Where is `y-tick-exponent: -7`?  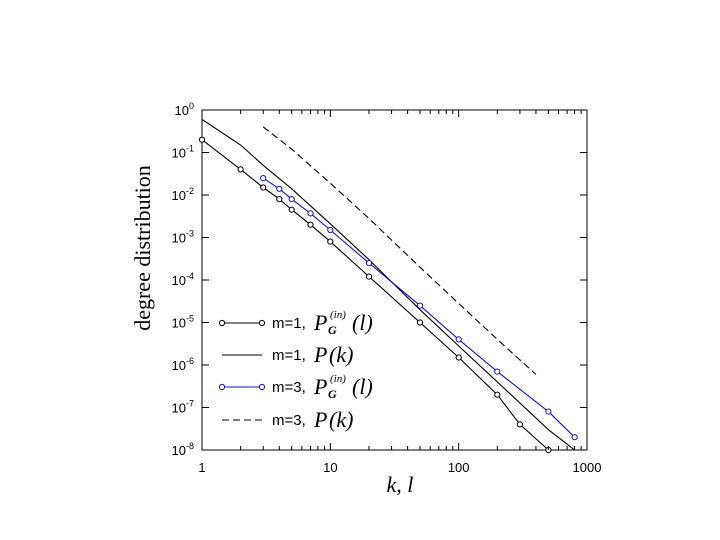 y-tick-exponent: -7 is located at coordinates (190, 404).